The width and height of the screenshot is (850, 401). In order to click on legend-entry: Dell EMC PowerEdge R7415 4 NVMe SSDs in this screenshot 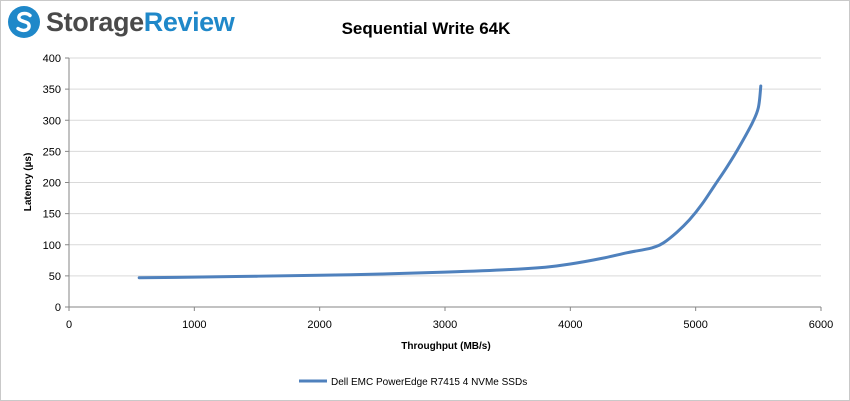, I will do `click(429, 382)`.